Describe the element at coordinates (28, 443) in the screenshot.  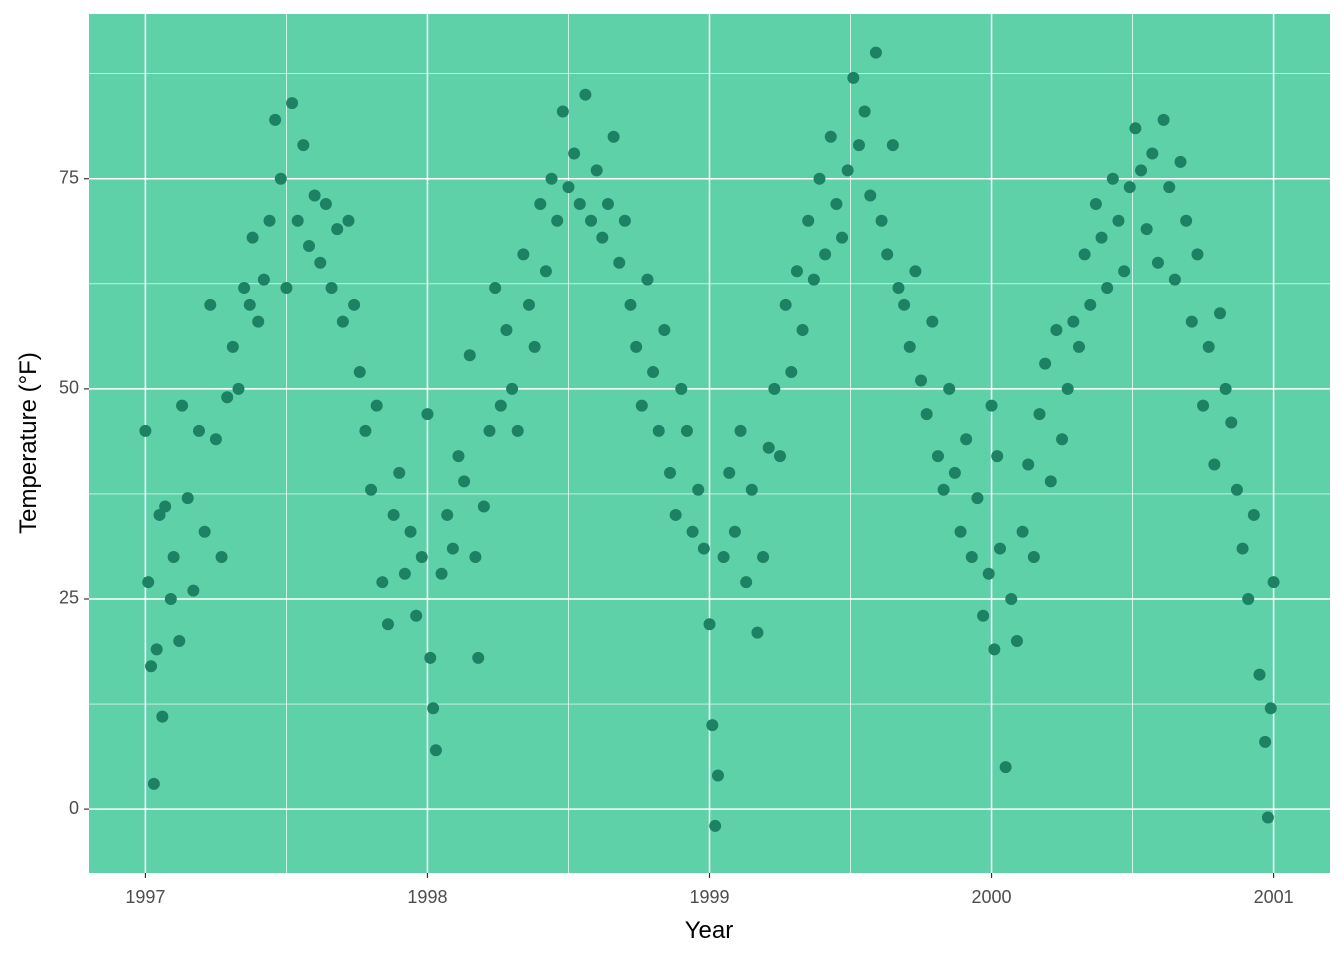
I see `y-axis-title: Temperature (°F)` at that location.